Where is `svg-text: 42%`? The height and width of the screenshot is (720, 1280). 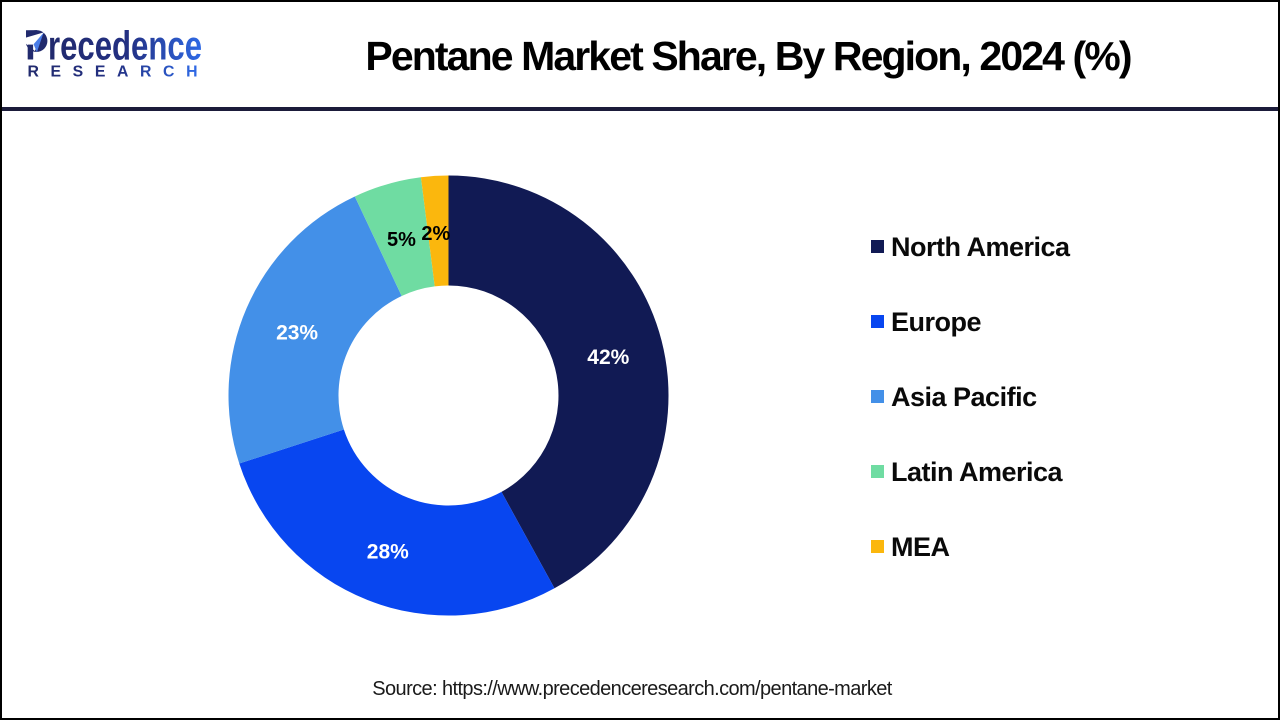
svg-text: 42% is located at coordinates (608, 357).